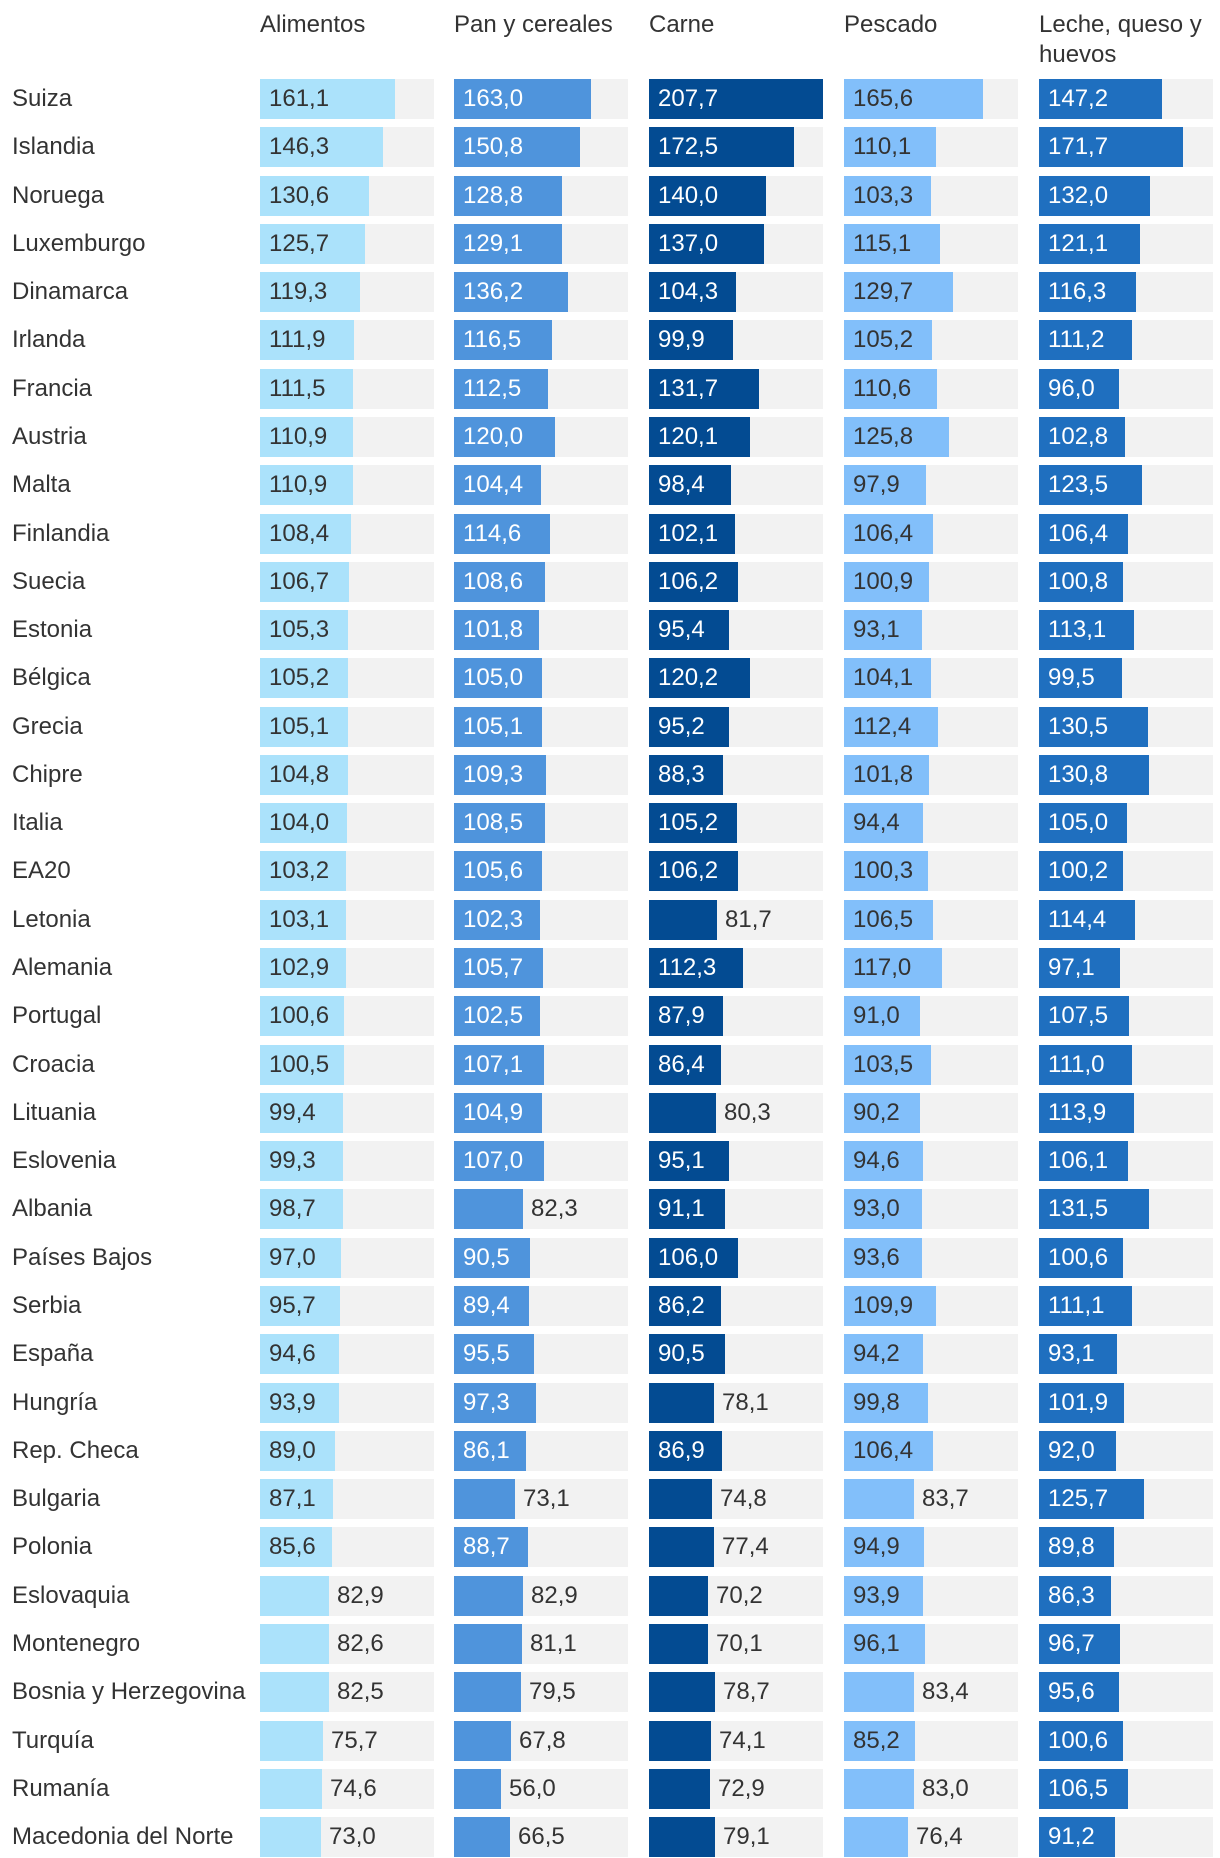 This screenshot has height=1858, width=1220. I want to click on bar-track: 79,1, so click(736, 1837).